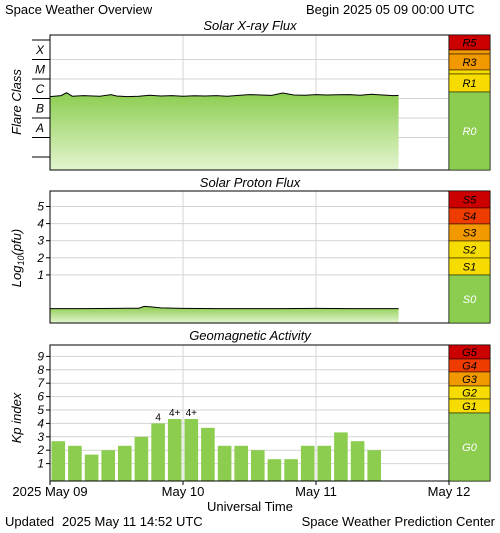 This screenshot has height=533, width=500. What do you see at coordinates (40, 437) in the screenshot?
I see `kp-tick-label-3: 3` at bounding box center [40, 437].